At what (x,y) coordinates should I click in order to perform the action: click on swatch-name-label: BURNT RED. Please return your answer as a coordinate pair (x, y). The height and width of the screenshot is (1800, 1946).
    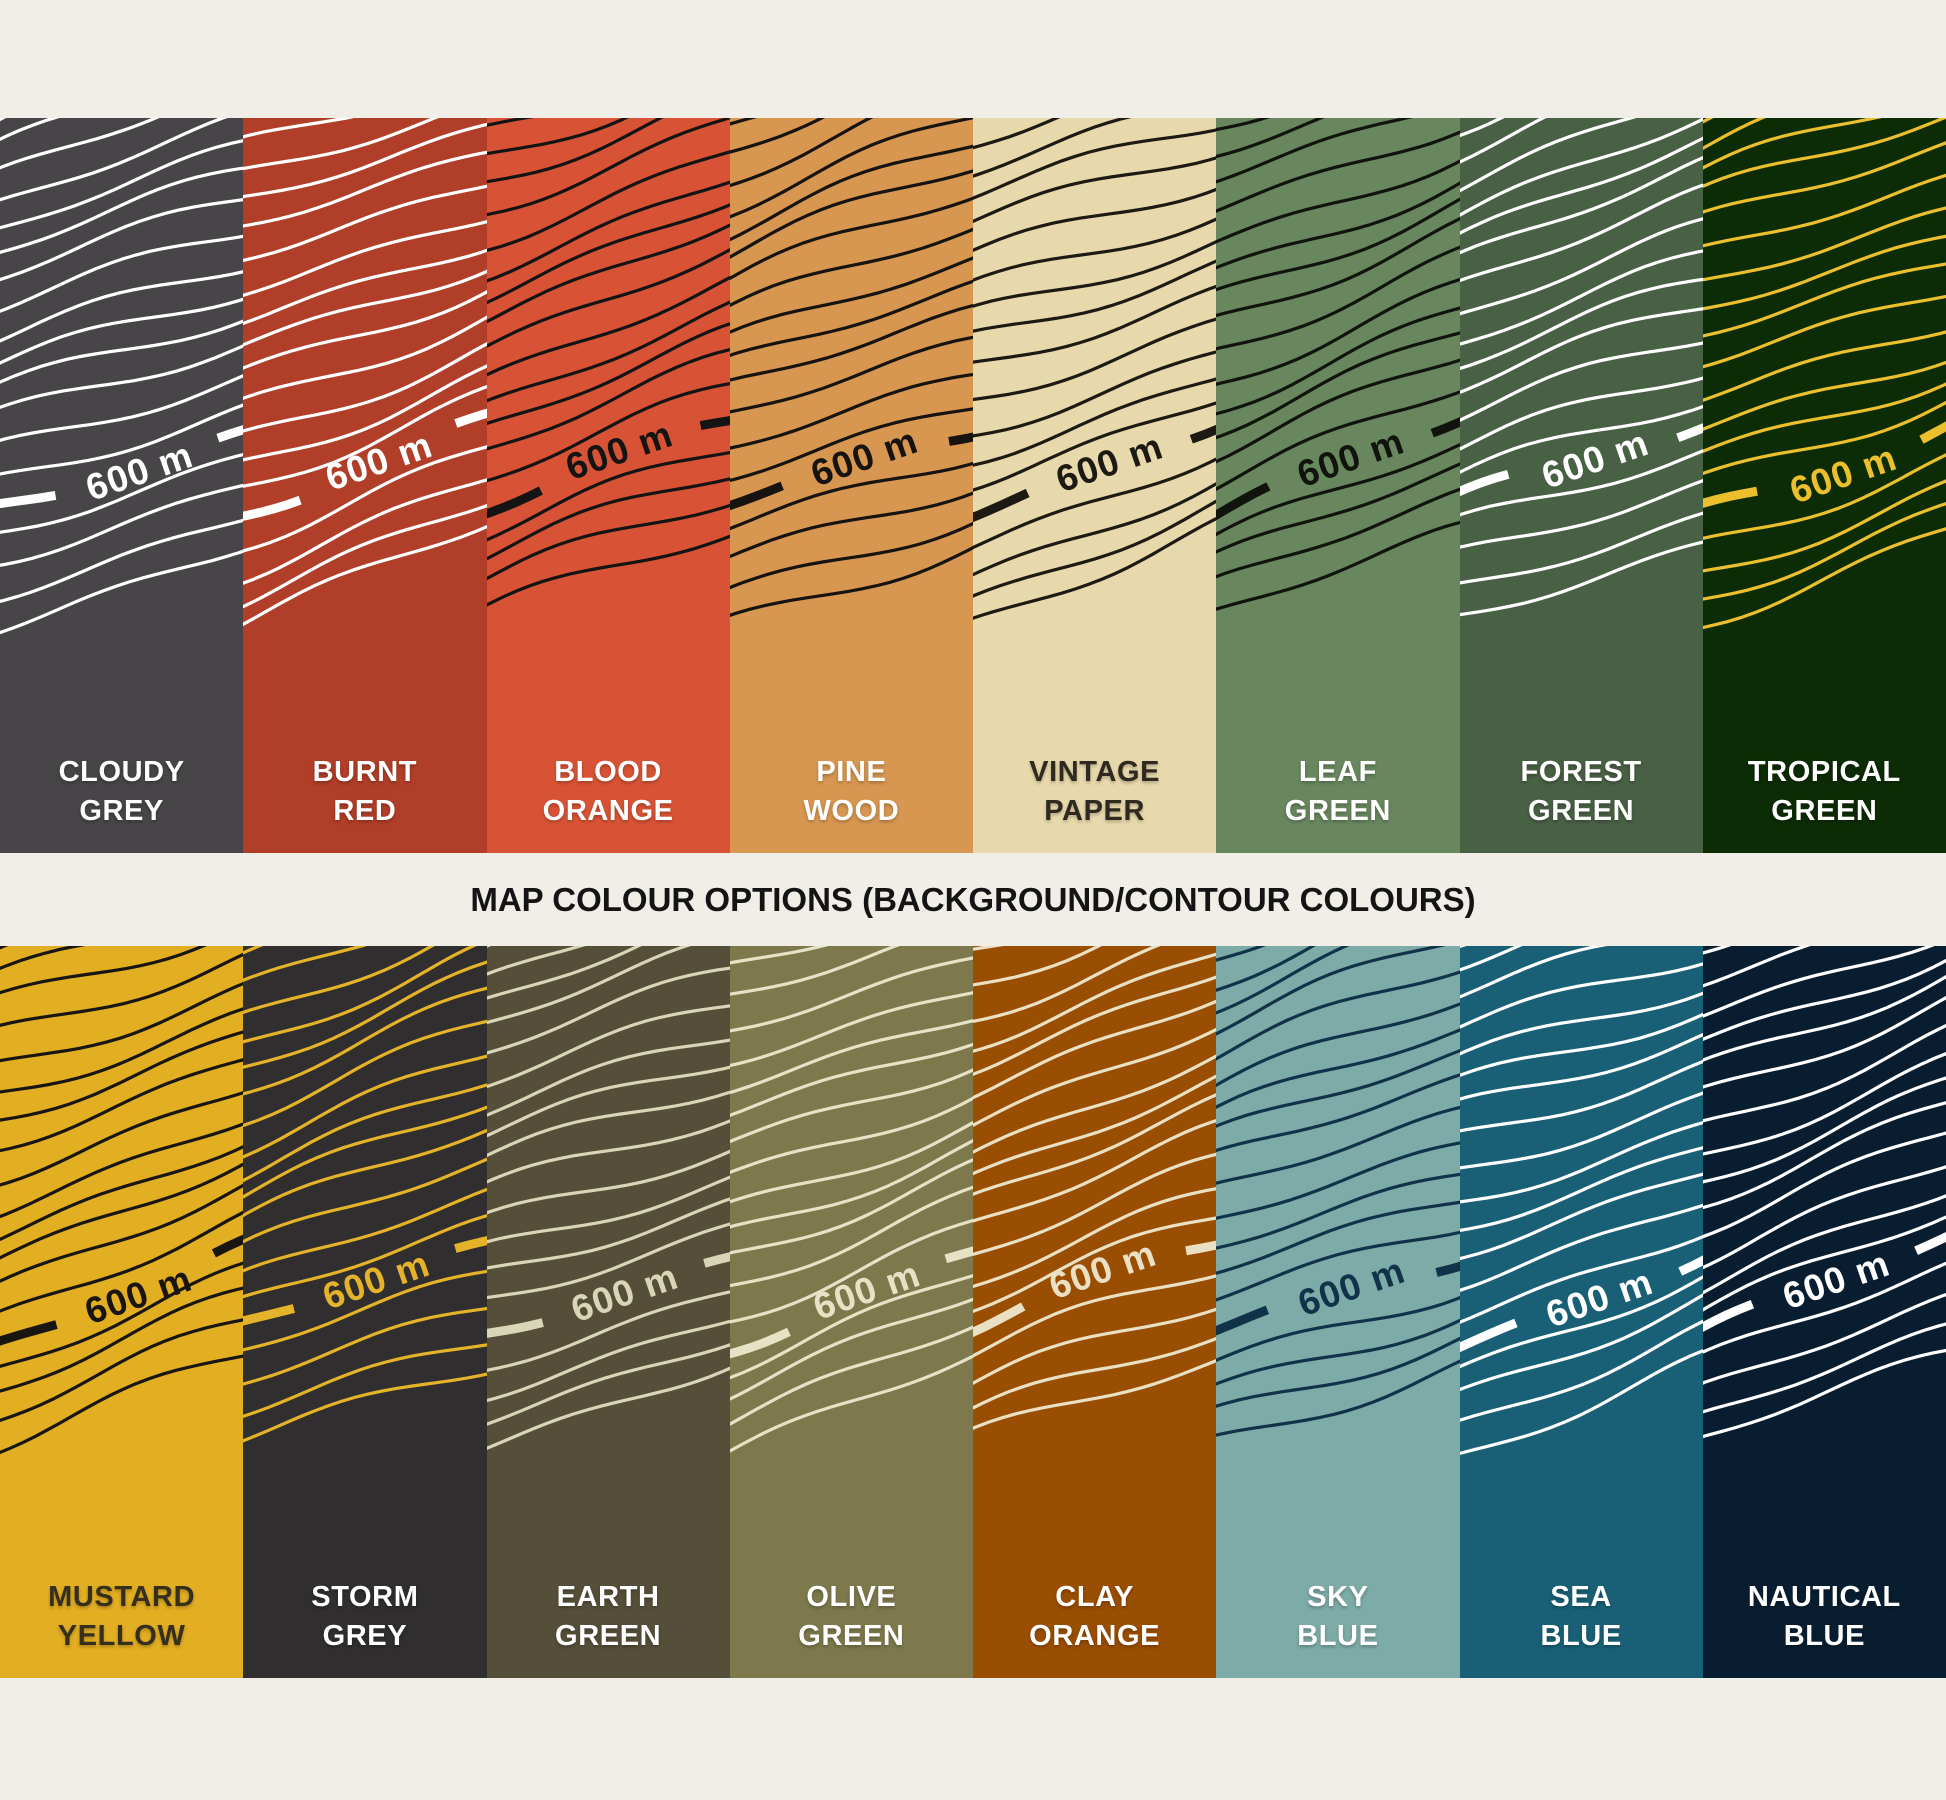
    Looking at the image, I should click on (365, 792).